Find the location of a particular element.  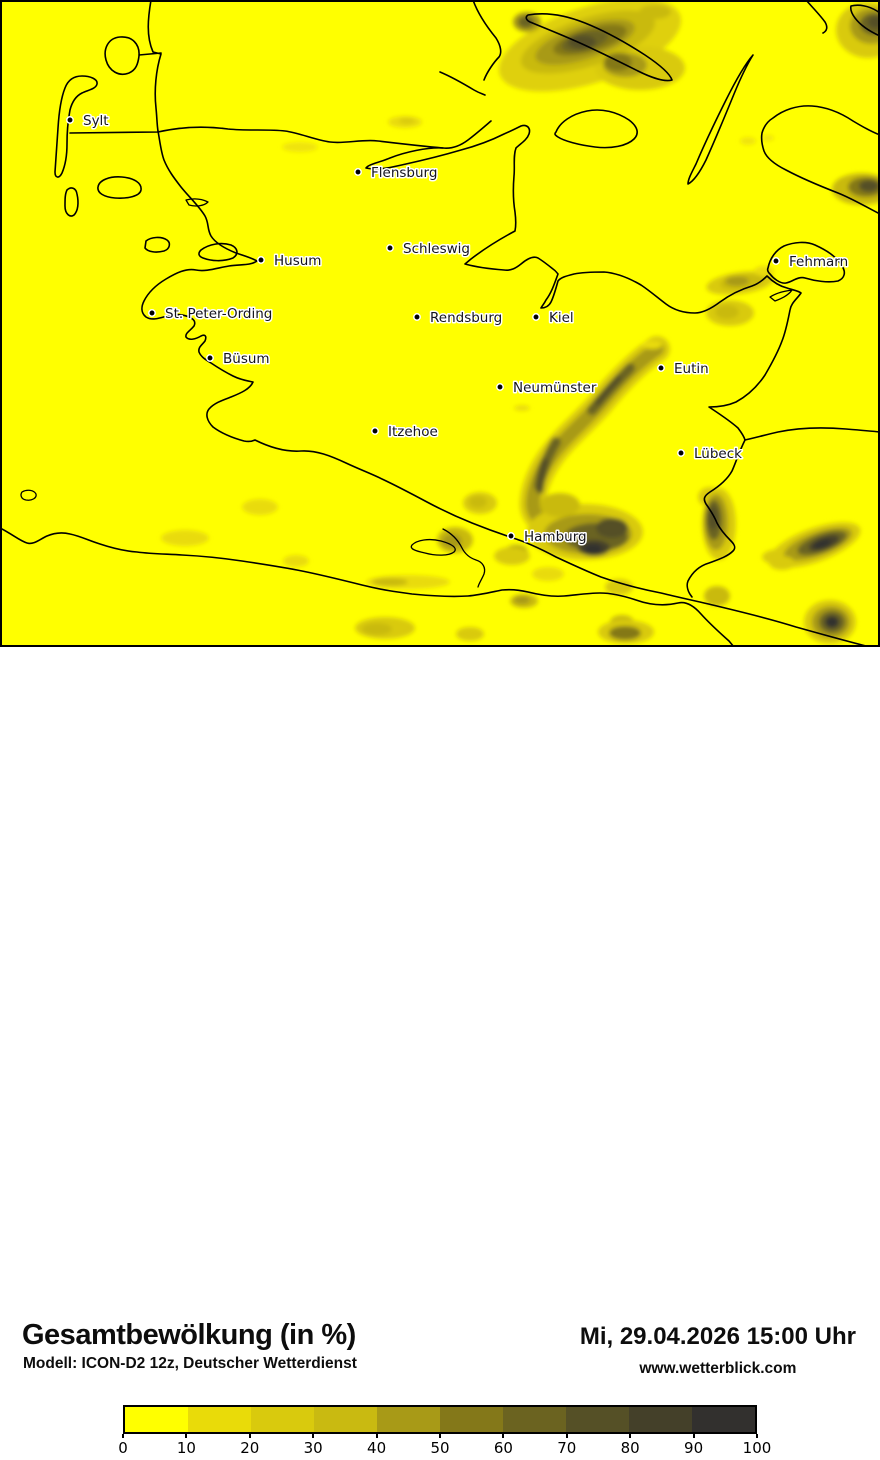

city-dot-neum-nster is located at coordinates (500, 387).